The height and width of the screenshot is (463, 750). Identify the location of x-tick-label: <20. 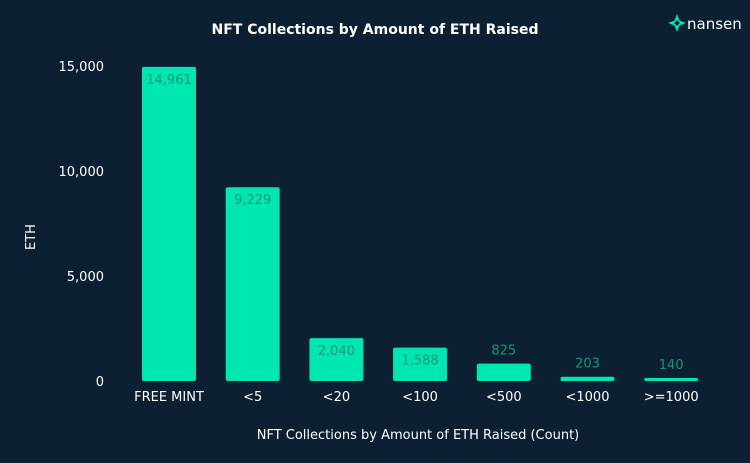
(336, 397).